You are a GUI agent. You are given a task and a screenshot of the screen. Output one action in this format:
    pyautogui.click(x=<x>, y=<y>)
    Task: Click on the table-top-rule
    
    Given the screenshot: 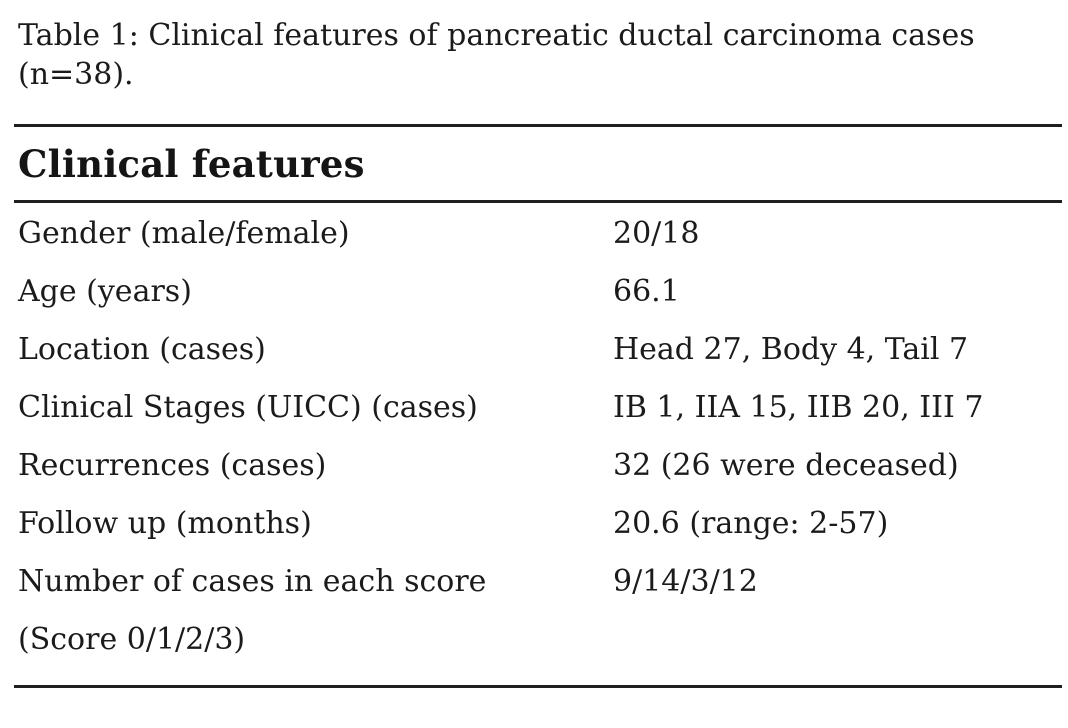 What is the action you would take?
    pyautogui.click(x=538, y=125)
    